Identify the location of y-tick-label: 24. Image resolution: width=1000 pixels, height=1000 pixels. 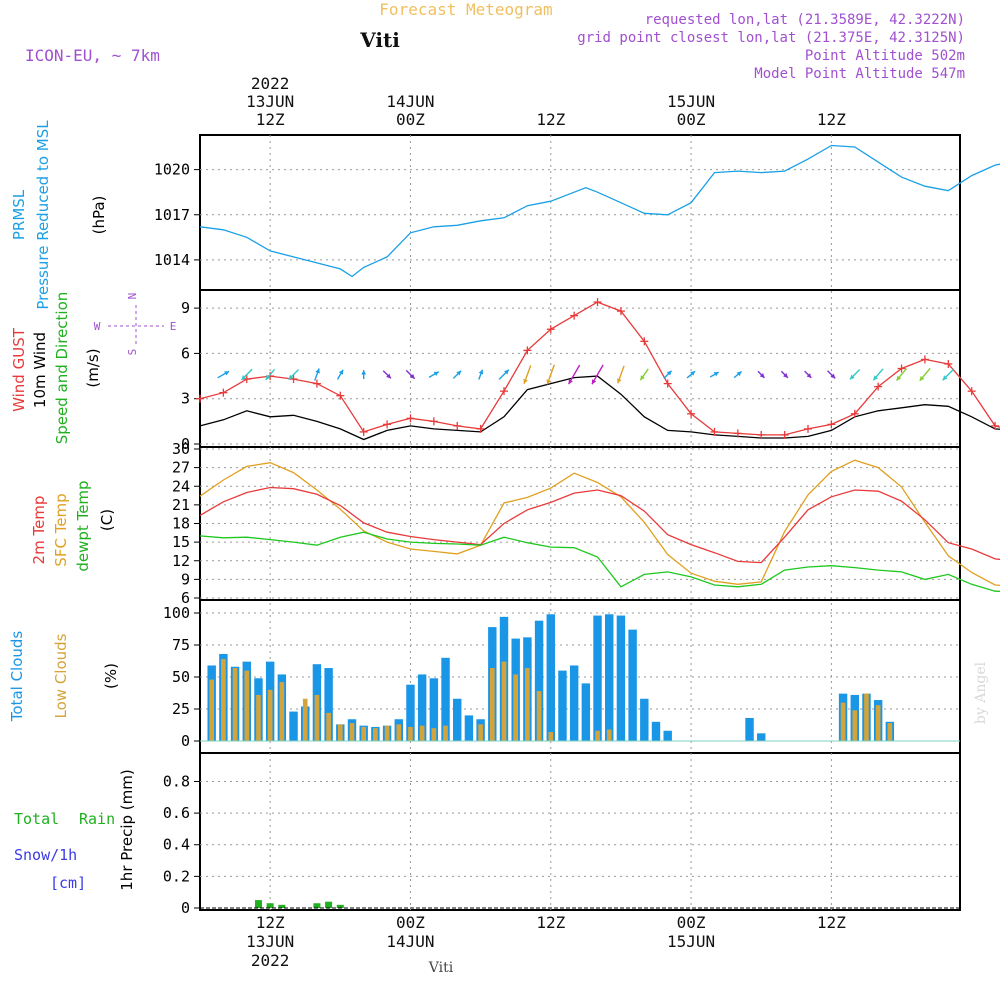
(181, 486).